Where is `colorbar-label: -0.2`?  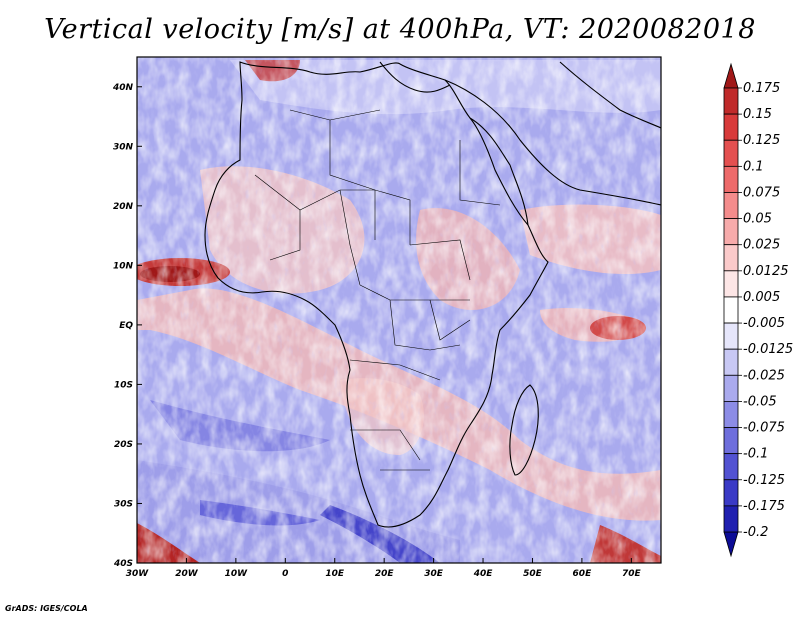 colorbar-label: -0.2 is located at coordinates (755, 532).